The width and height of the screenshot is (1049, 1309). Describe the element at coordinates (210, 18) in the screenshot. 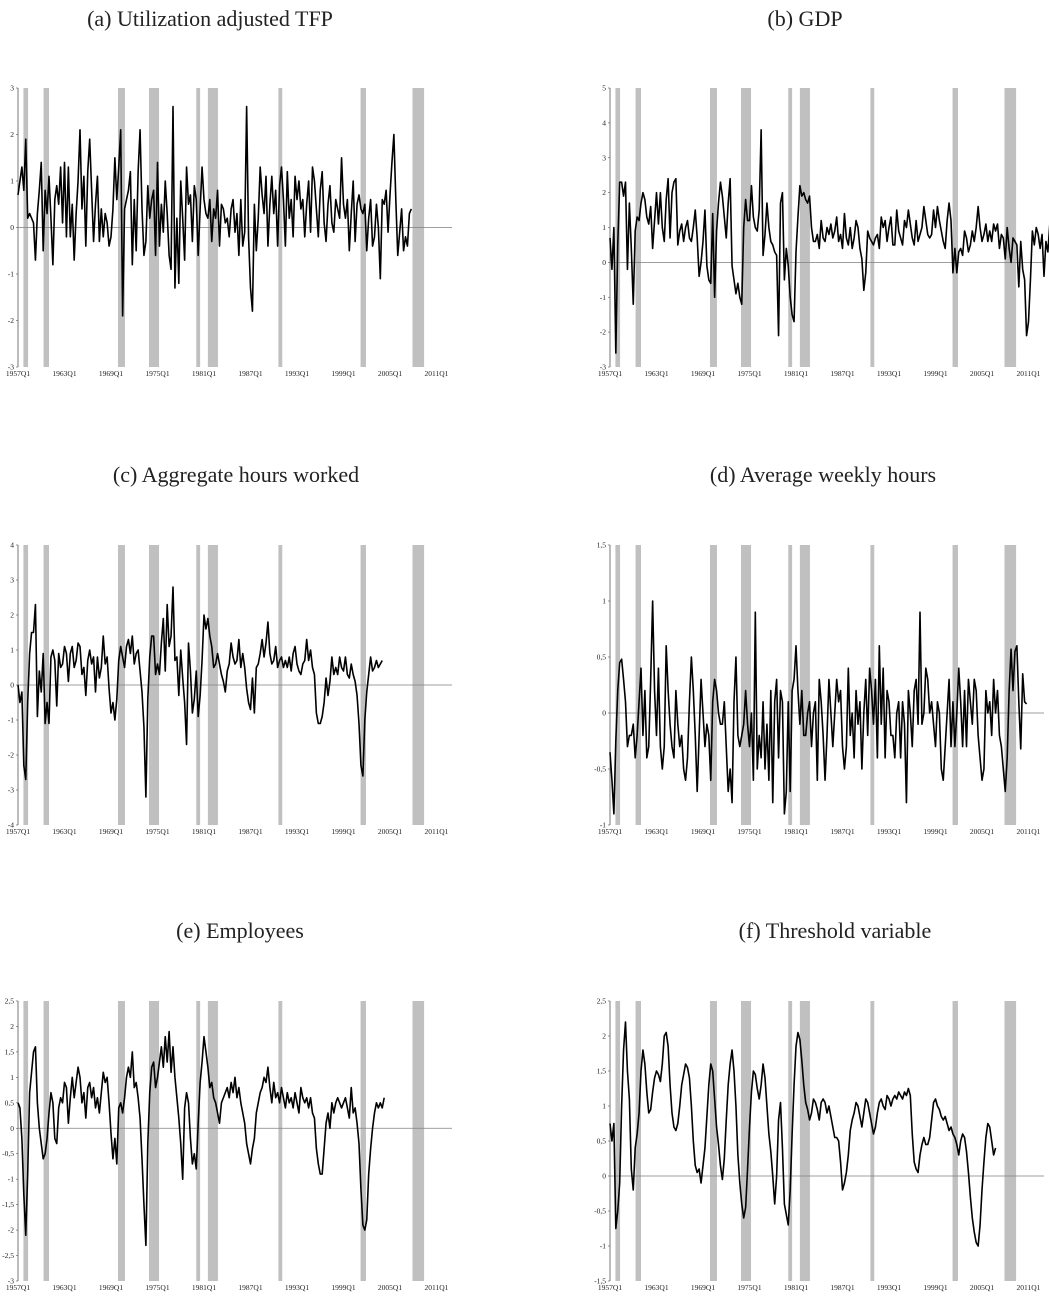

I see `chart-title: (a) Utilization adjusted TFP` at that location.